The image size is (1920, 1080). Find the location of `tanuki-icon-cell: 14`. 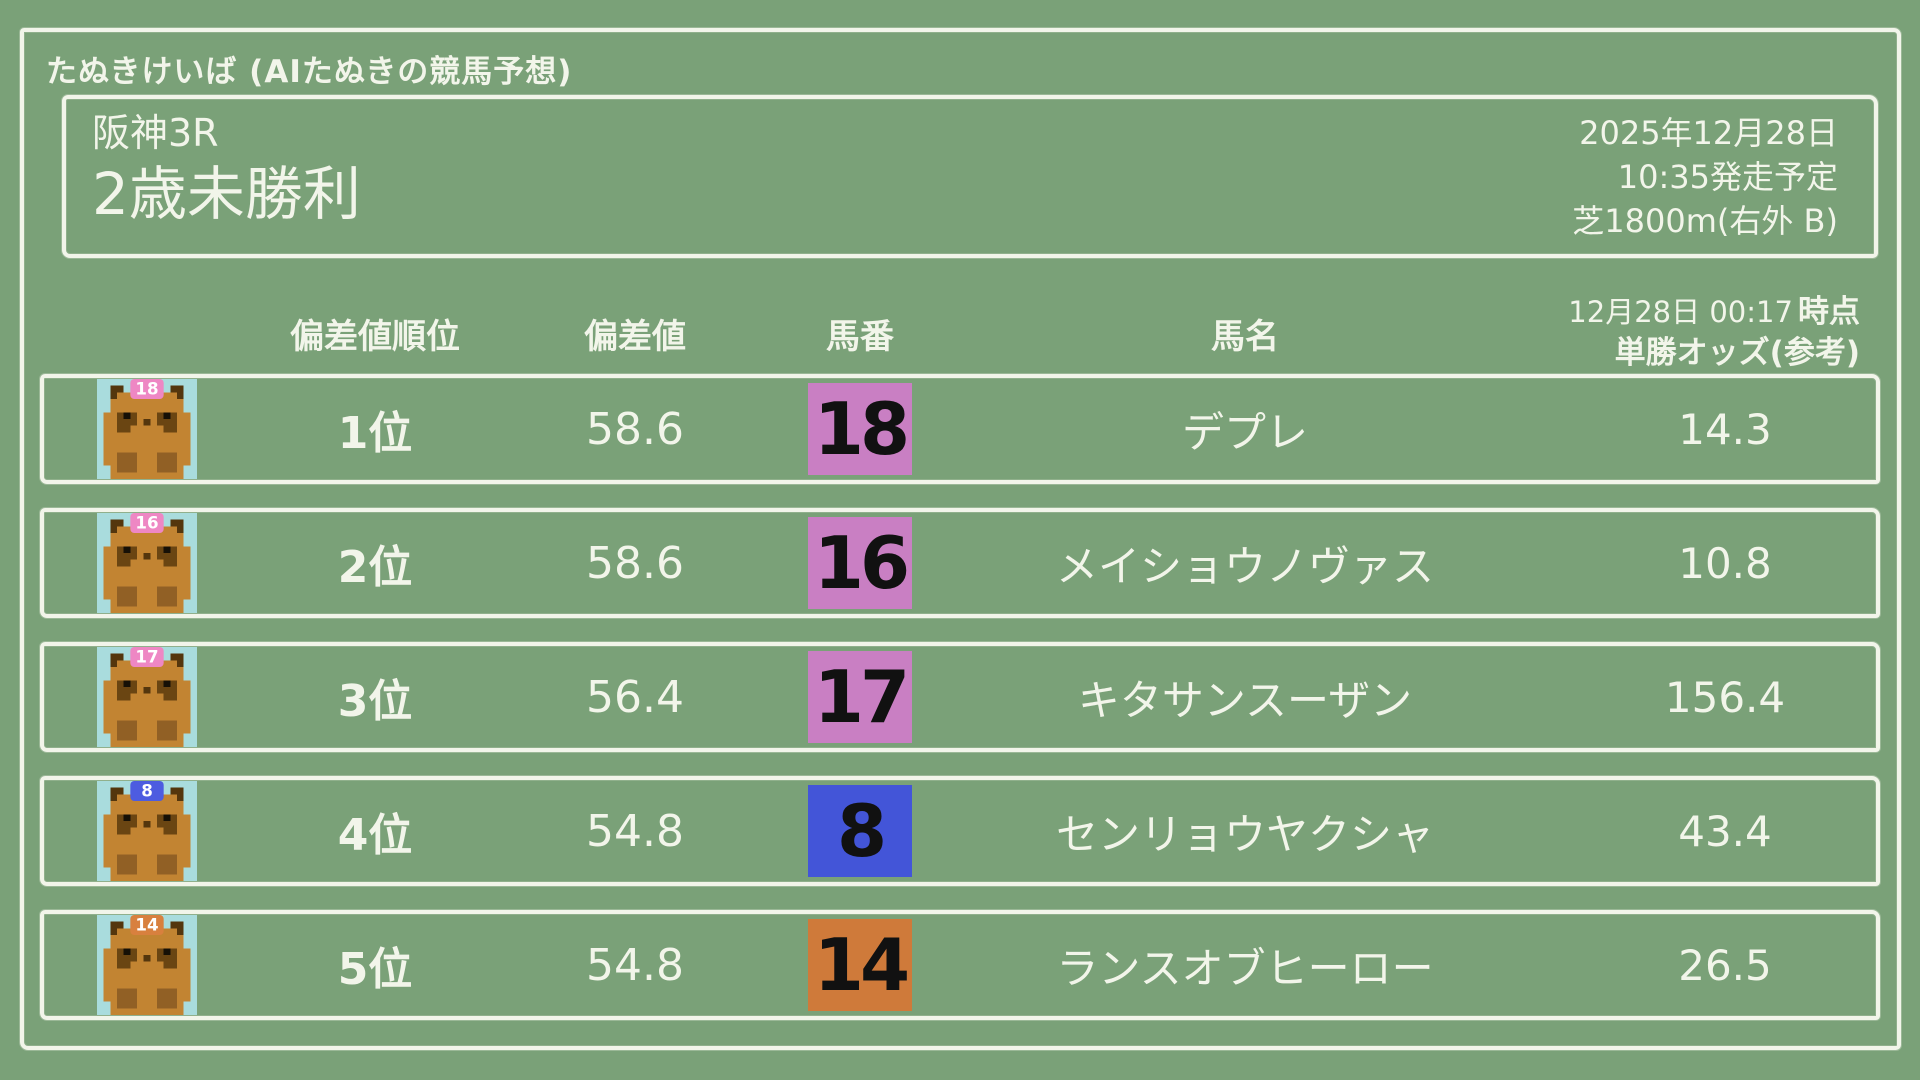

tanuki-icon-cell: 14 is located at coordinates (127, 965).